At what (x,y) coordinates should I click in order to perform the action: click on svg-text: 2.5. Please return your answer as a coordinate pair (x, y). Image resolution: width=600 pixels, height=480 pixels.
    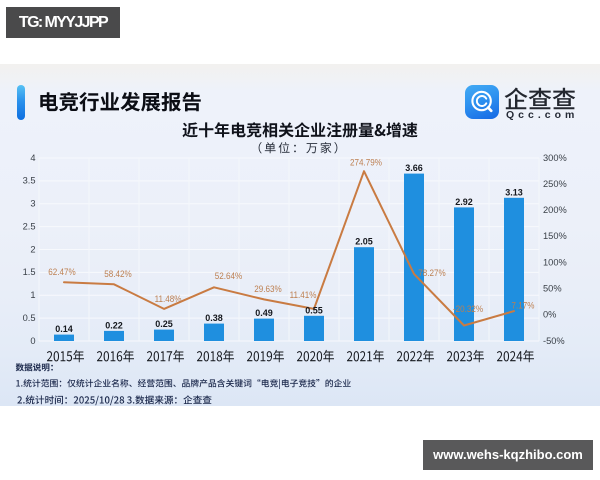
    Looking at the image, I should click on (29, 226).